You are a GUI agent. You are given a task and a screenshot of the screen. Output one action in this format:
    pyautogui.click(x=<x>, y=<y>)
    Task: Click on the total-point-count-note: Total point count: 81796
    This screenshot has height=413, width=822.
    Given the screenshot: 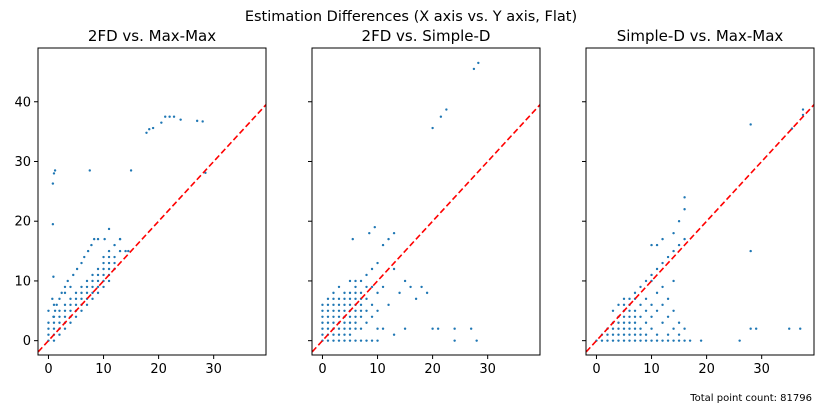 What is the action you would take?
    pyautogui.click(x=750, y=398)
    